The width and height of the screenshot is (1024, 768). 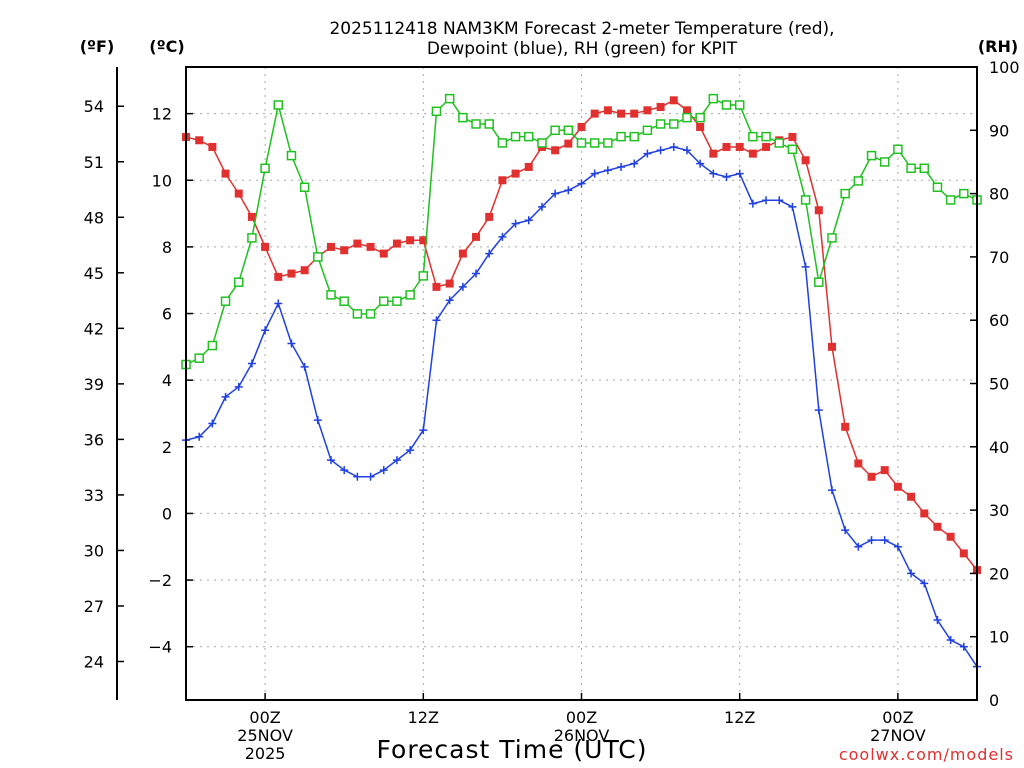 I want to click on rh-tick-label: 90, so click(x=999, y=130).